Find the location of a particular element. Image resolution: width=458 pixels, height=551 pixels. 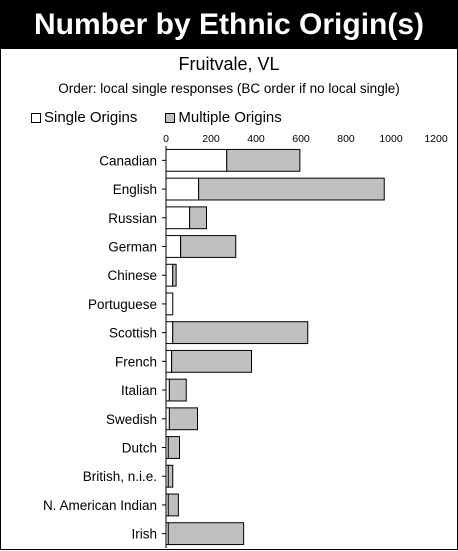

category-label: Scottish is located at coordinates (133, 333).